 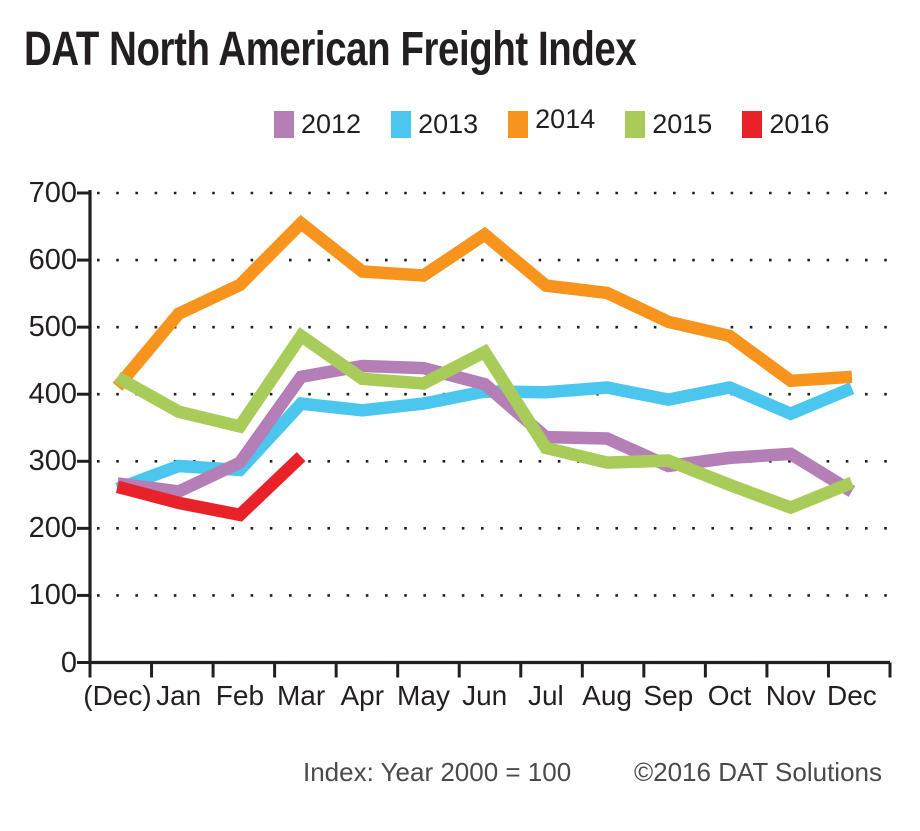 I want to click on legend-item-2012: 2012, so click(x=317, y=124).